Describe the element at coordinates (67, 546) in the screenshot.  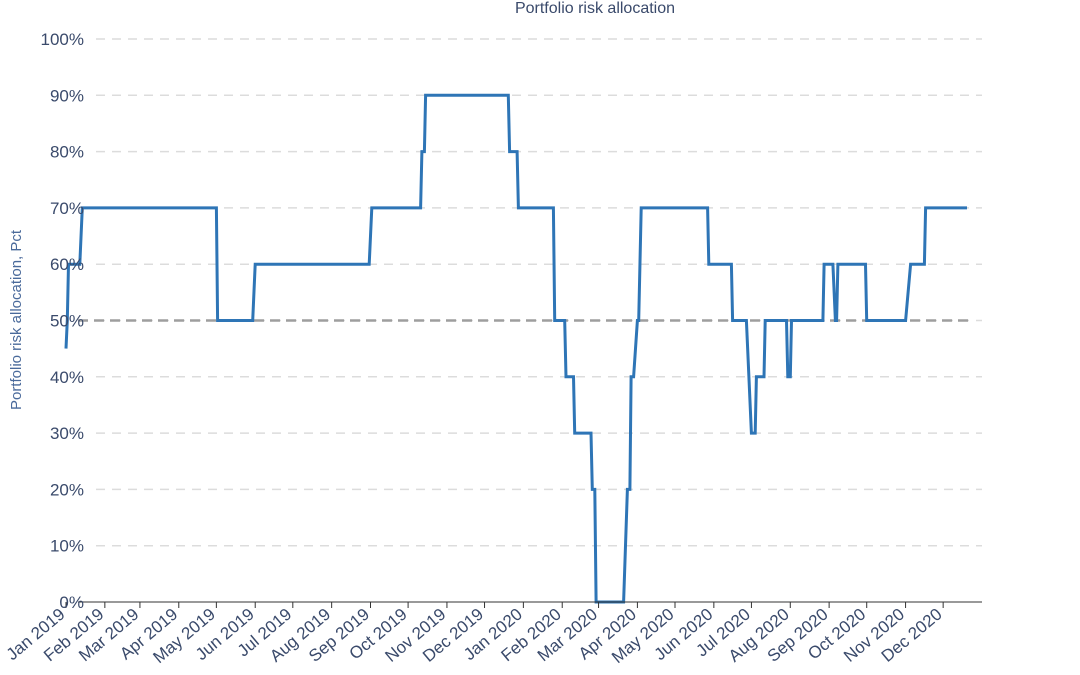
I see `y-tick-label-10: 10%` at that location.